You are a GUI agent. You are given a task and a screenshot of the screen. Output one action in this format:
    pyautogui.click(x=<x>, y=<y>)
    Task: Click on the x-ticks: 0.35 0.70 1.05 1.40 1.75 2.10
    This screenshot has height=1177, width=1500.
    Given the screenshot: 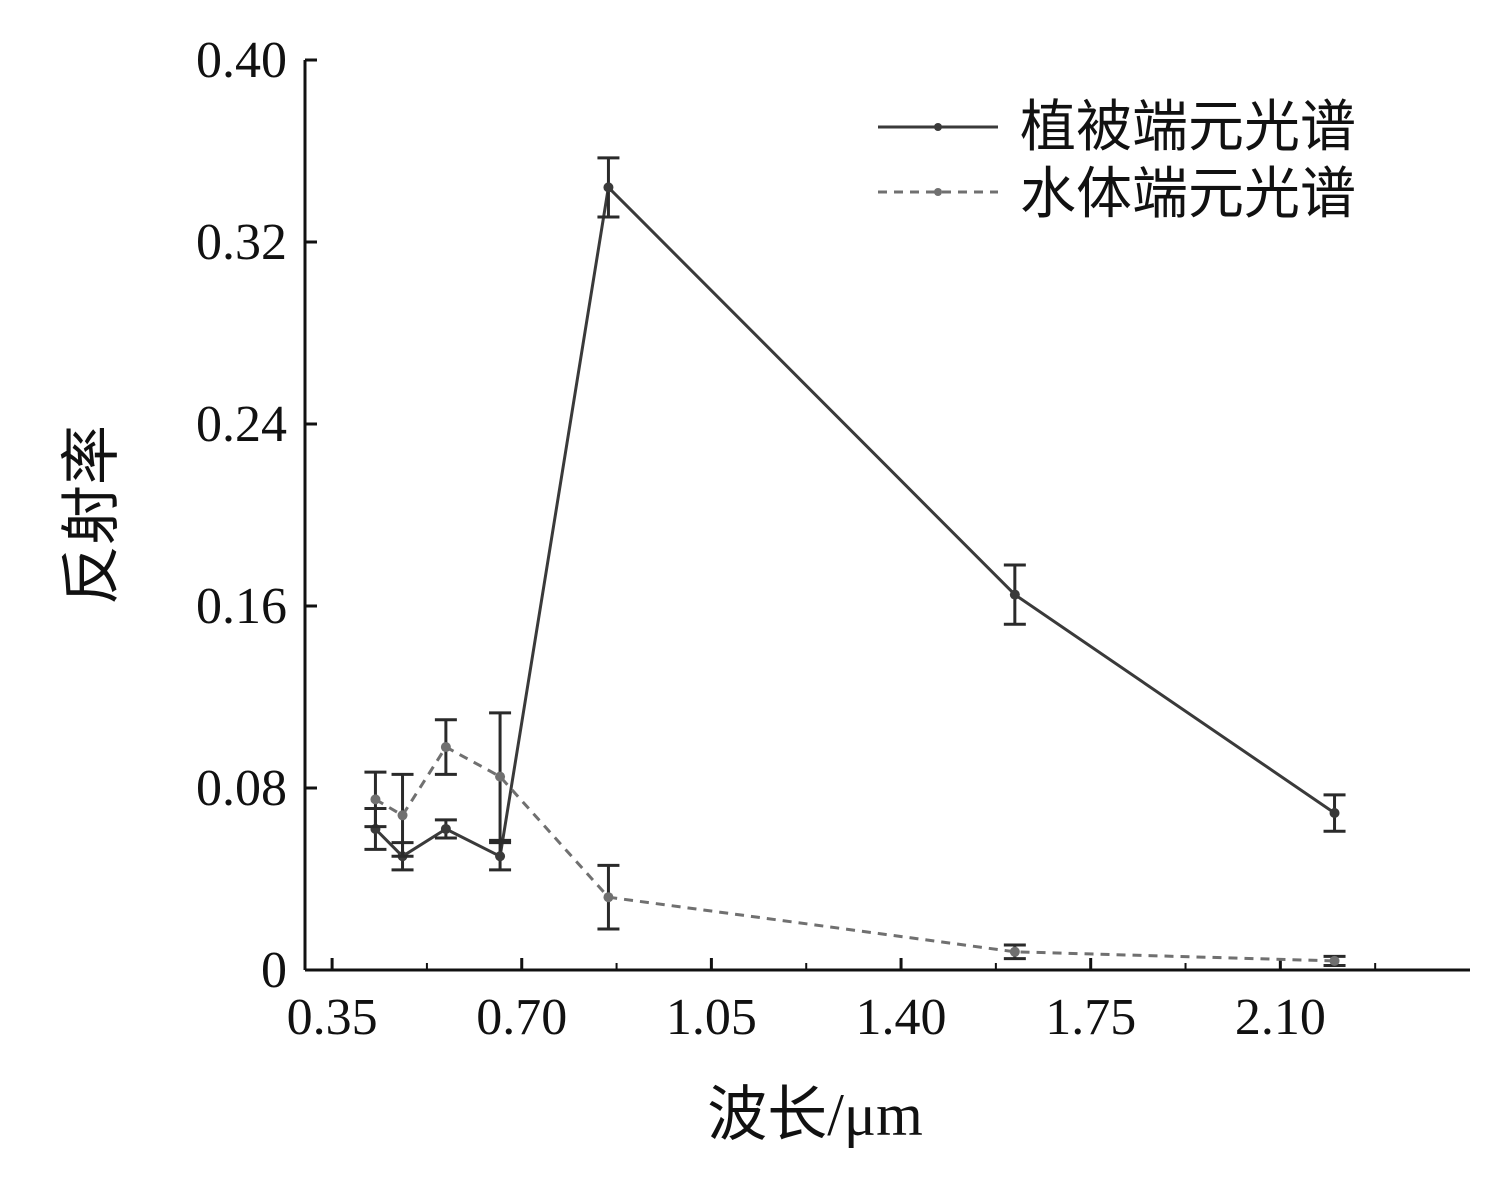 What is the action you would take?
    pyautogui.click(x=832, y=1002)
    